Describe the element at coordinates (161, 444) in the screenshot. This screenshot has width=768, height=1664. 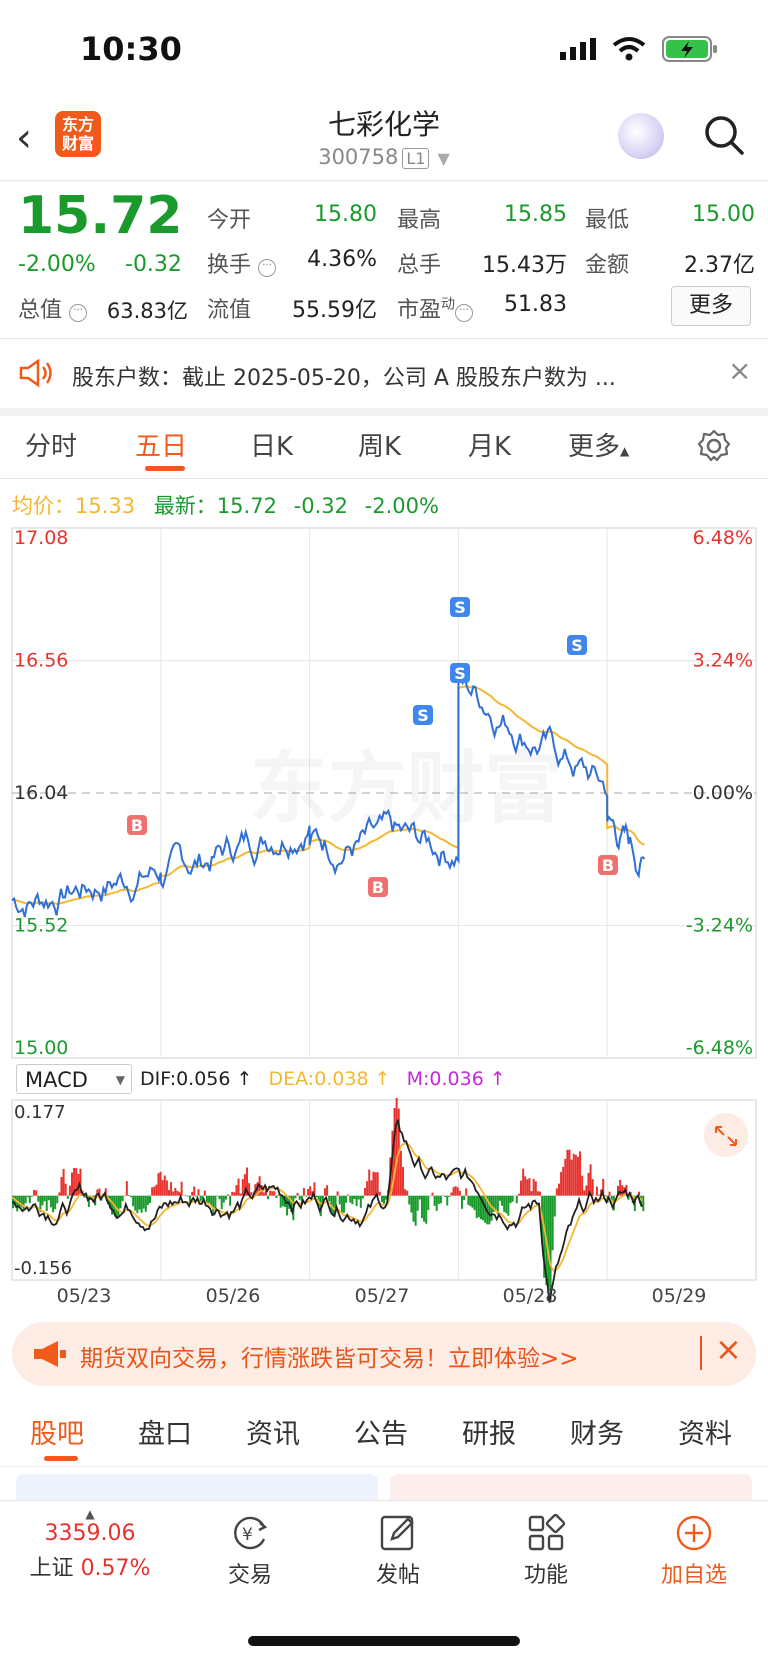
I see `tab-five-day: 五日` at that location.